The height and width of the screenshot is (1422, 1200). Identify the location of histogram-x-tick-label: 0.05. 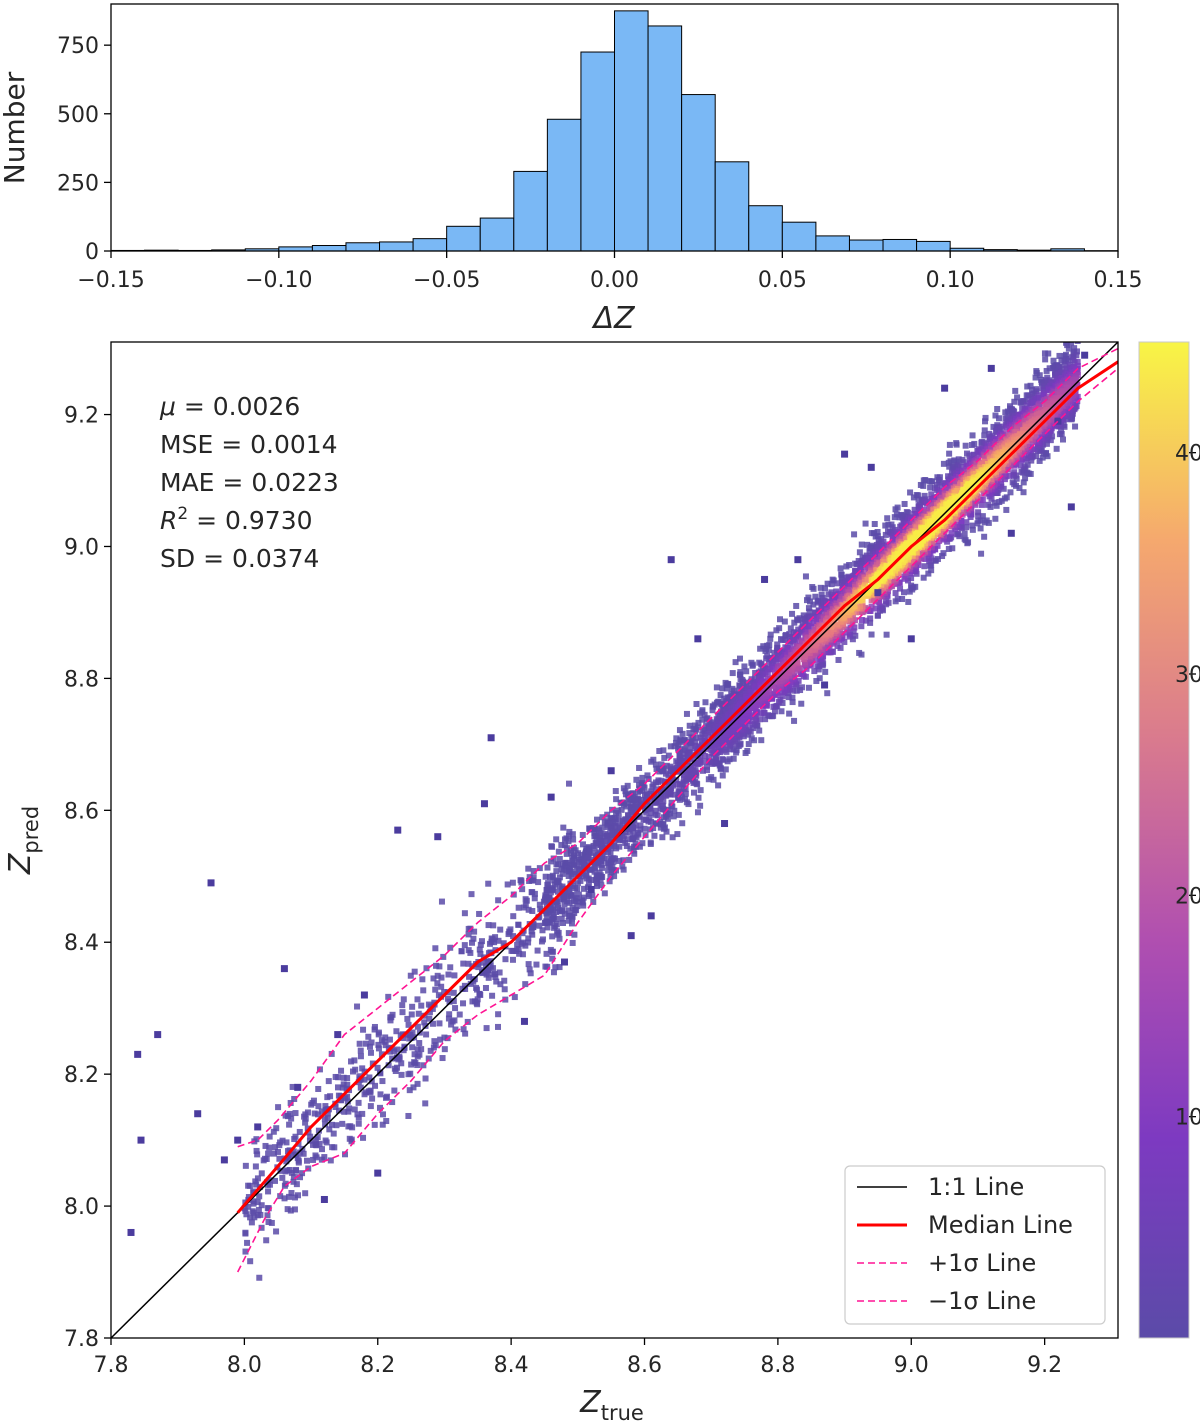
(782, 280).